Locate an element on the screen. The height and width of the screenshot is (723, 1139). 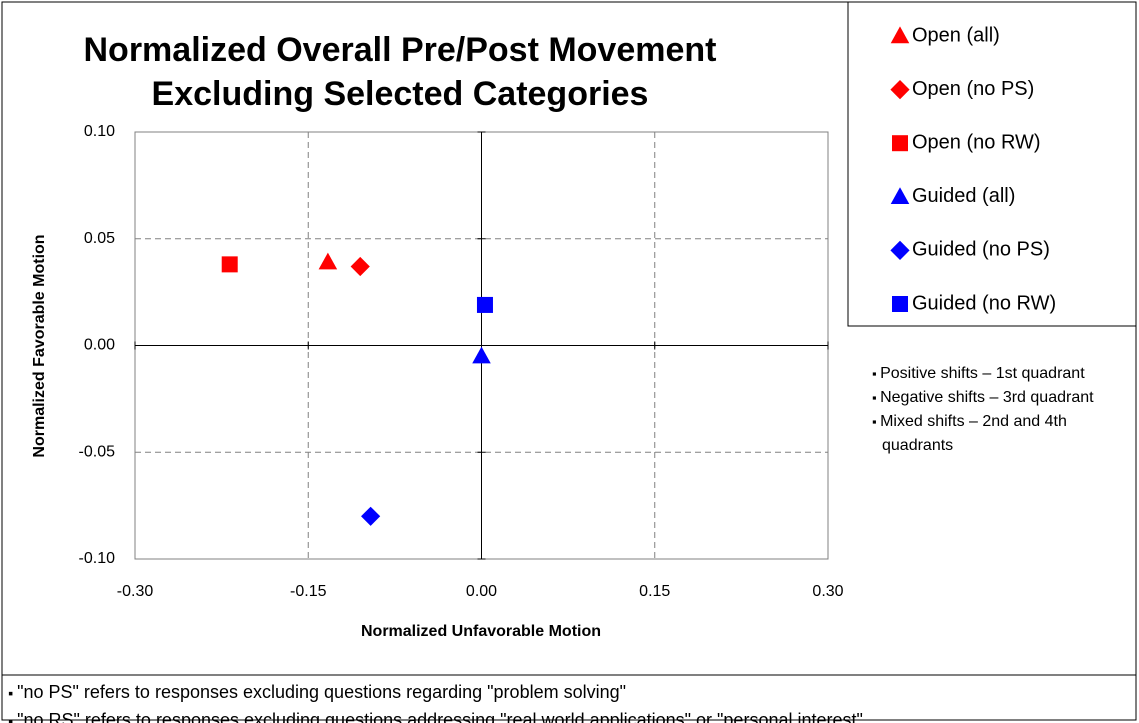
legend-label: Open (no PS) is located at coordinates (973, 89).